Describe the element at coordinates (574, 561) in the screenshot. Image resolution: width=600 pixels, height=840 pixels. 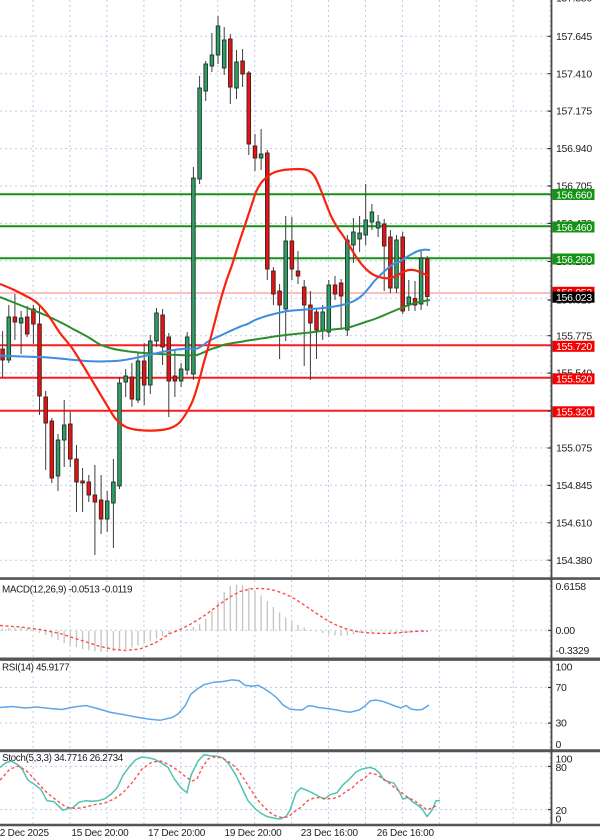
I see `svg-text: 154.380` at that location.